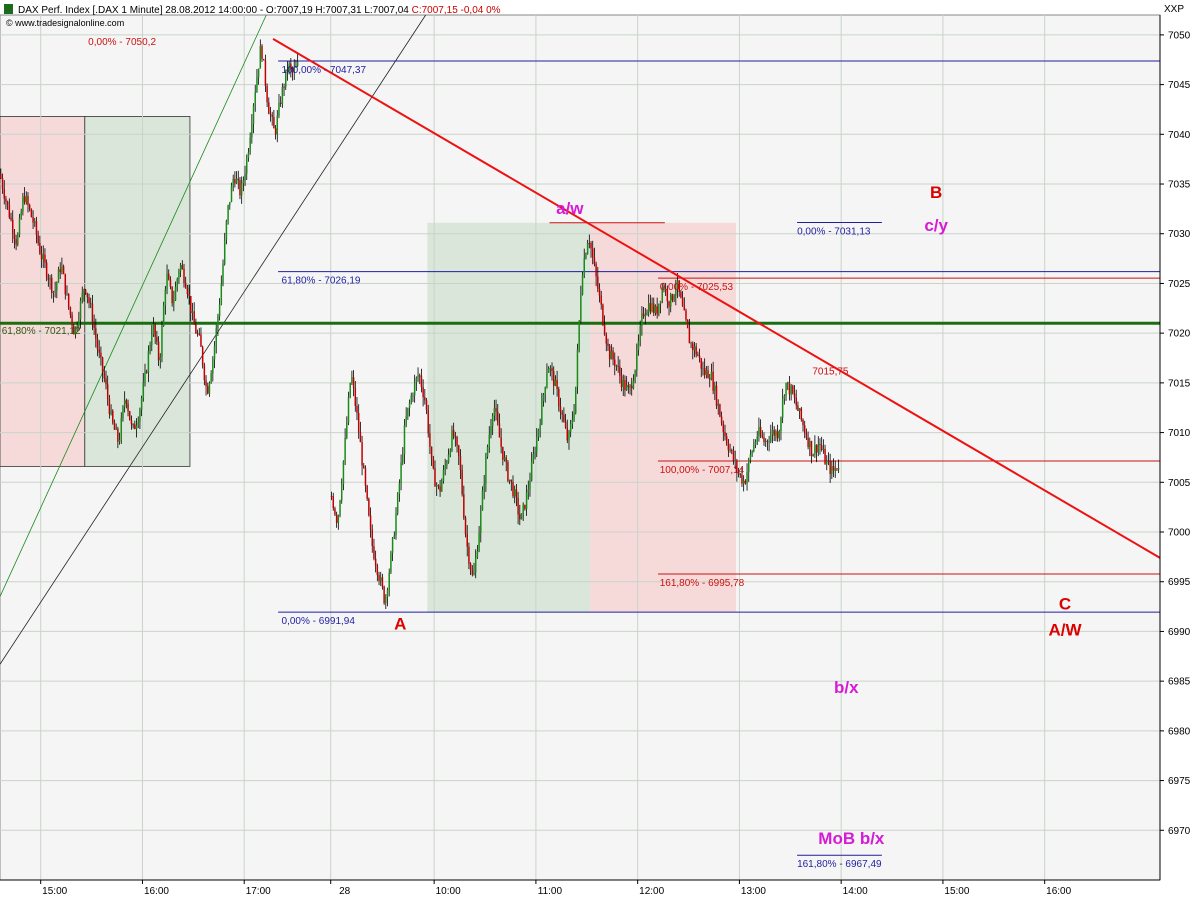  What do you see at coordinates (1179, 682) in the screenshot?
I see `y-tick-label: 6985` at bounding box center [1179, 682].